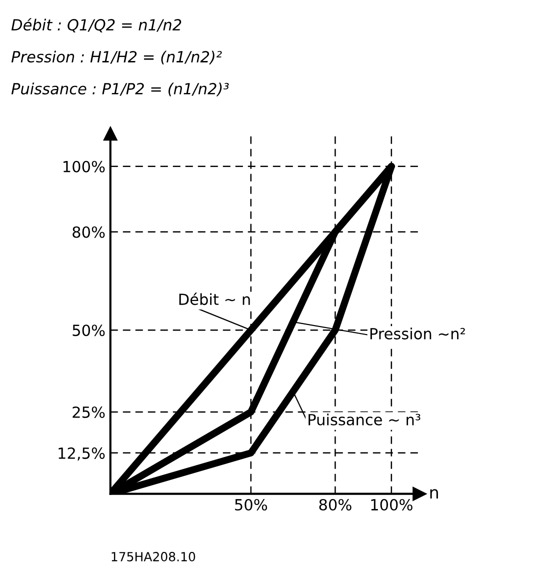  What do you see at coordinates (88, 330) in the screenshot?
I see `y-tick-label: 50%` at bounding box center [88, 330].